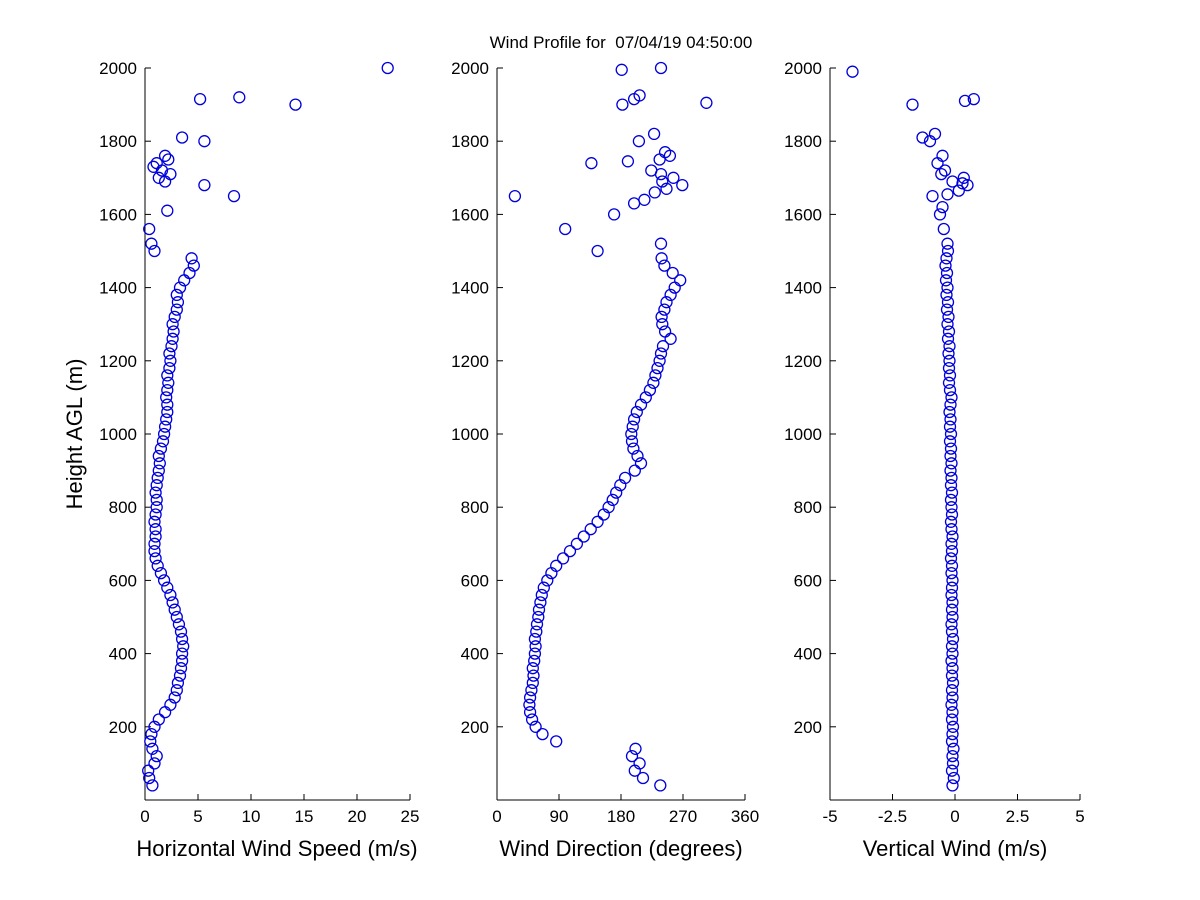  I want to click on x-tick-label: 15, so click(304, 816).